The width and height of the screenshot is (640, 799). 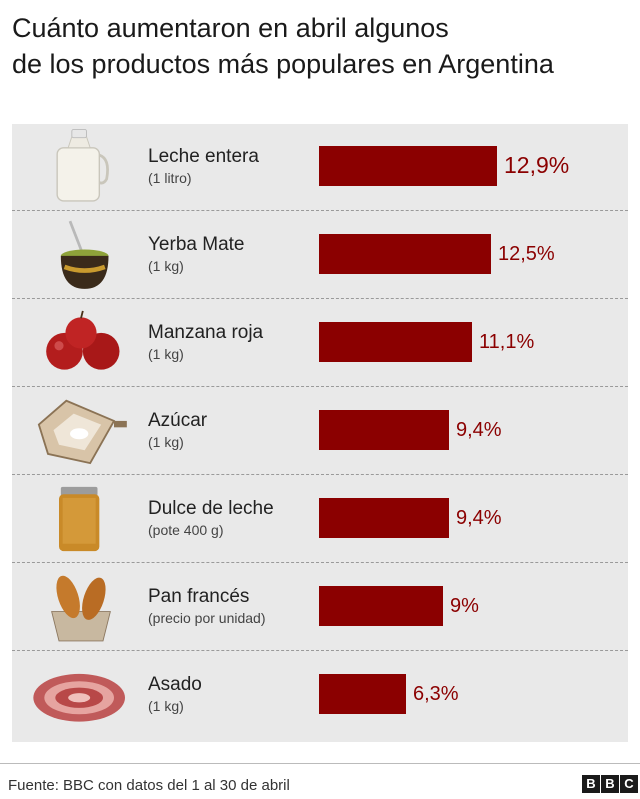 I want to click on product-label: Dulce de leche, so click(x=211, y=508).